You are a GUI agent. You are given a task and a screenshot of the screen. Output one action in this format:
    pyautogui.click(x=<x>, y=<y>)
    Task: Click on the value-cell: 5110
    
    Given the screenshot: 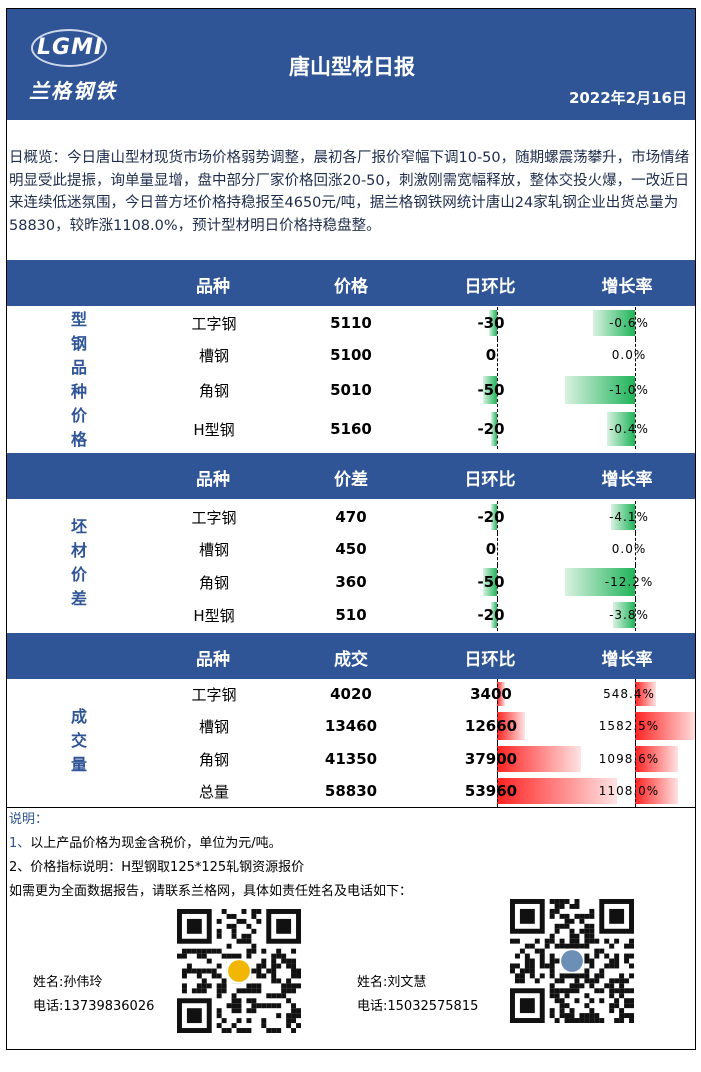 What is the action you would take?
    pyautogui.click(x=351, y=323)
    